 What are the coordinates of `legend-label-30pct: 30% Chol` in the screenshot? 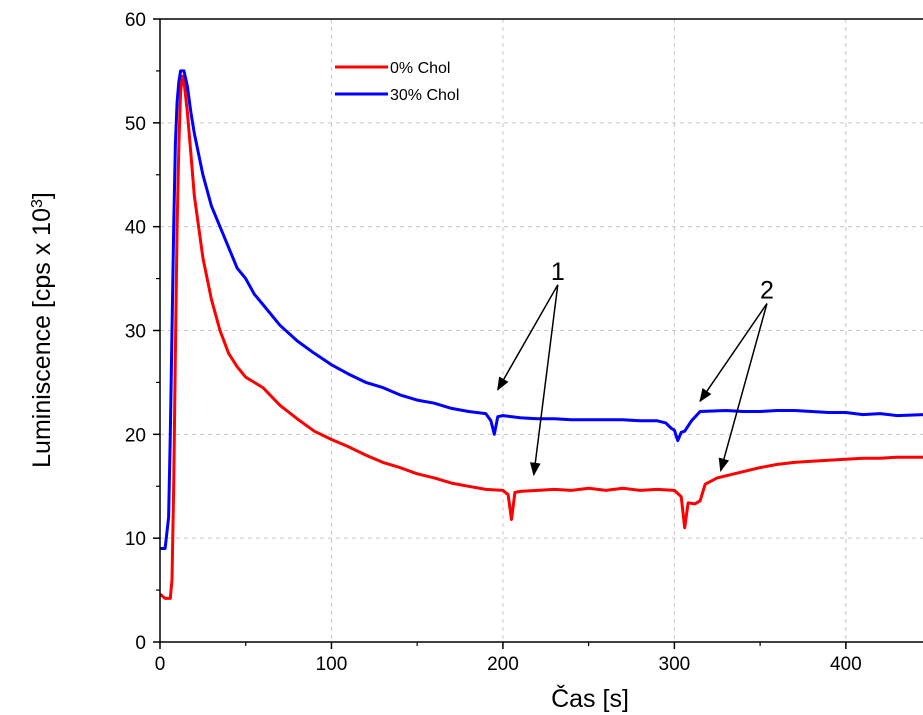 It's located at (424, 95).